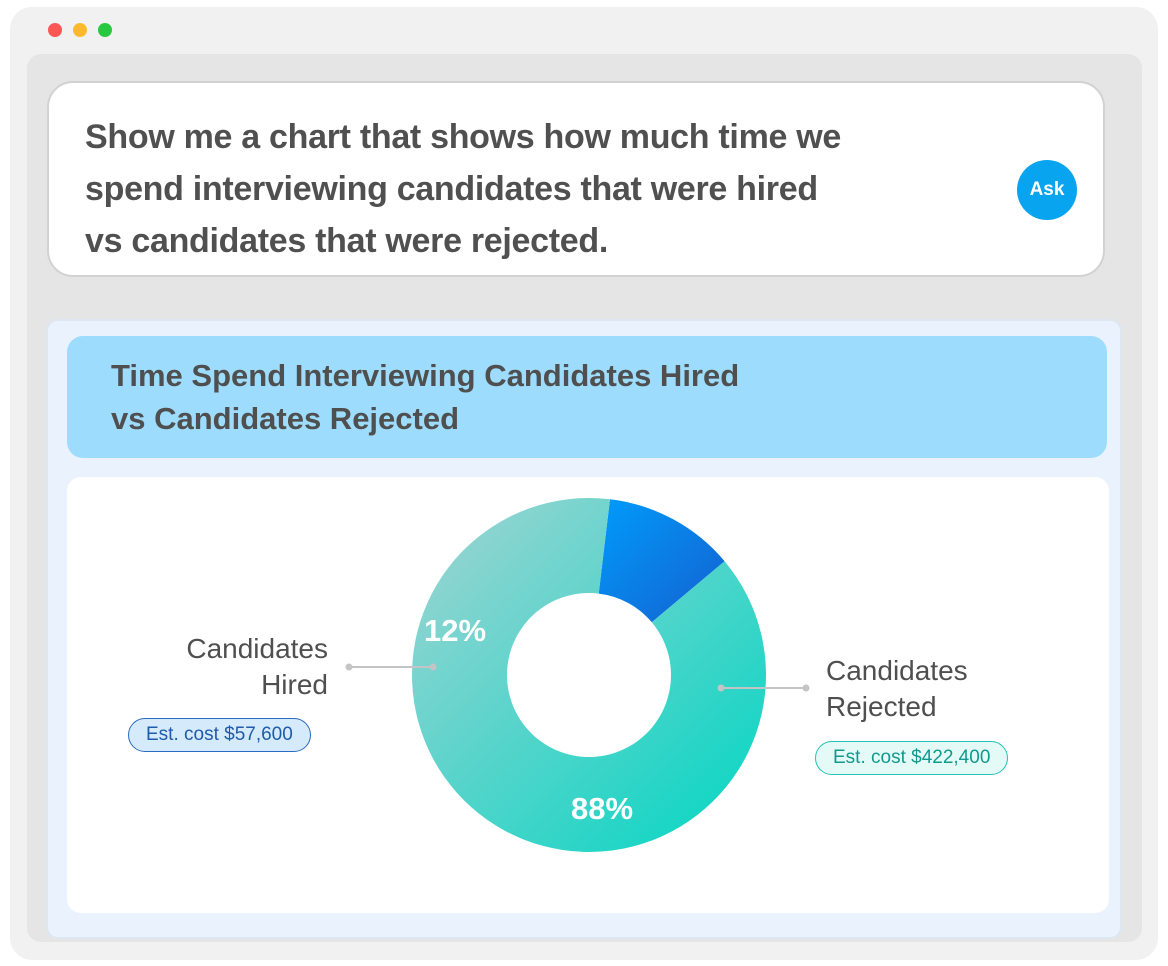 This screenshot has width=1168, height=966. What do you see at coordinates (455, 630) in the screenshot?
I see `slice-percent-label: 12%` at bounding box center [455, 630].